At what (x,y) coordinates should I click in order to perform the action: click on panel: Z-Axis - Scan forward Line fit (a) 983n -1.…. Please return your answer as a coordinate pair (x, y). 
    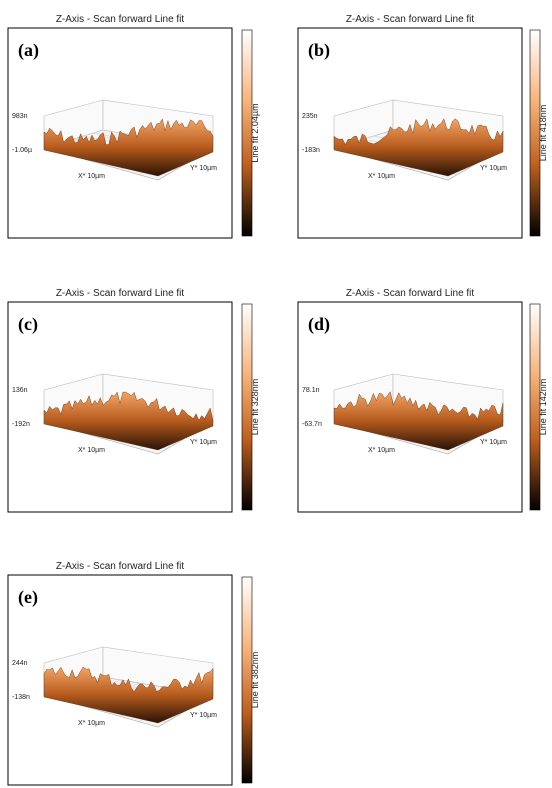
    Looking at the image, I should click on (133, 126).